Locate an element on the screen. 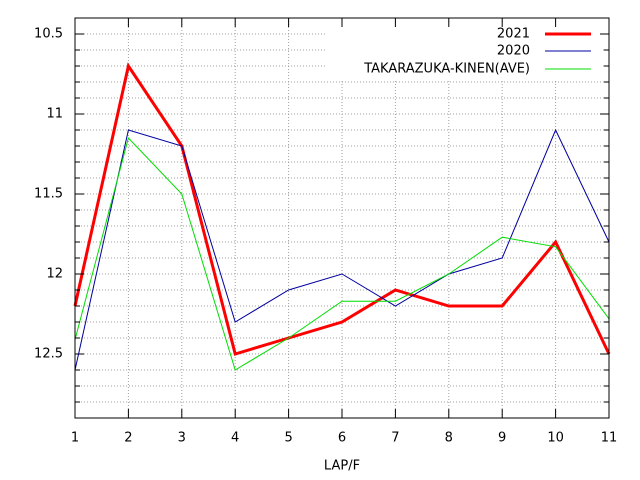 Image resolution: width=640 pixels, height=480 pixels. y-tick-label: 10.5 is located at coordinates (48, 34).